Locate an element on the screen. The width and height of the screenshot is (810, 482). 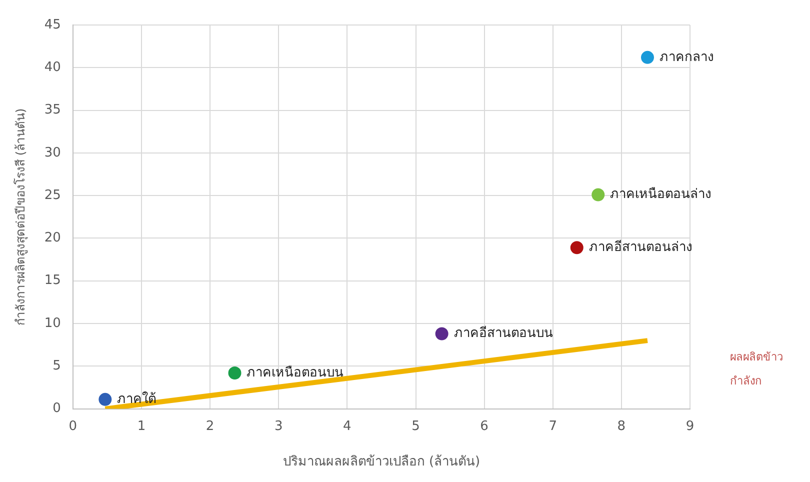
y-axis-title: กำลังการผลิตสูงสุดต่อปีของโรงสี (ล้านตัน) is located at coordinates (20, 217).